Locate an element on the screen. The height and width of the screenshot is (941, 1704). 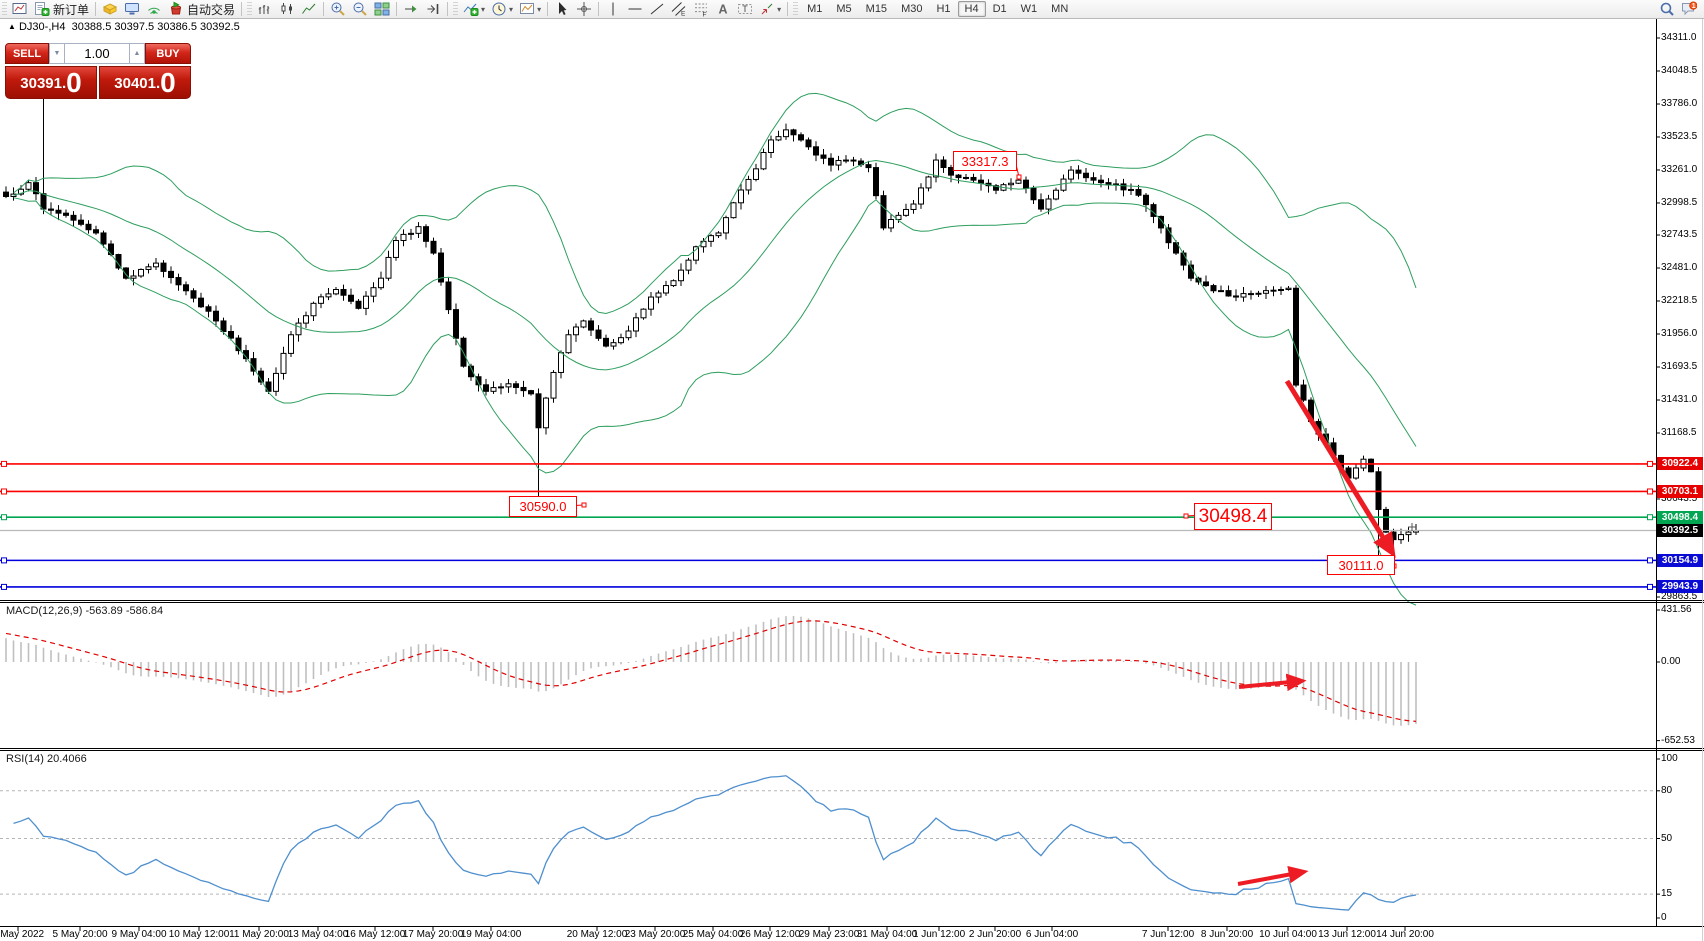
volume-input: 1.00 is located at coordinates (97, 53).